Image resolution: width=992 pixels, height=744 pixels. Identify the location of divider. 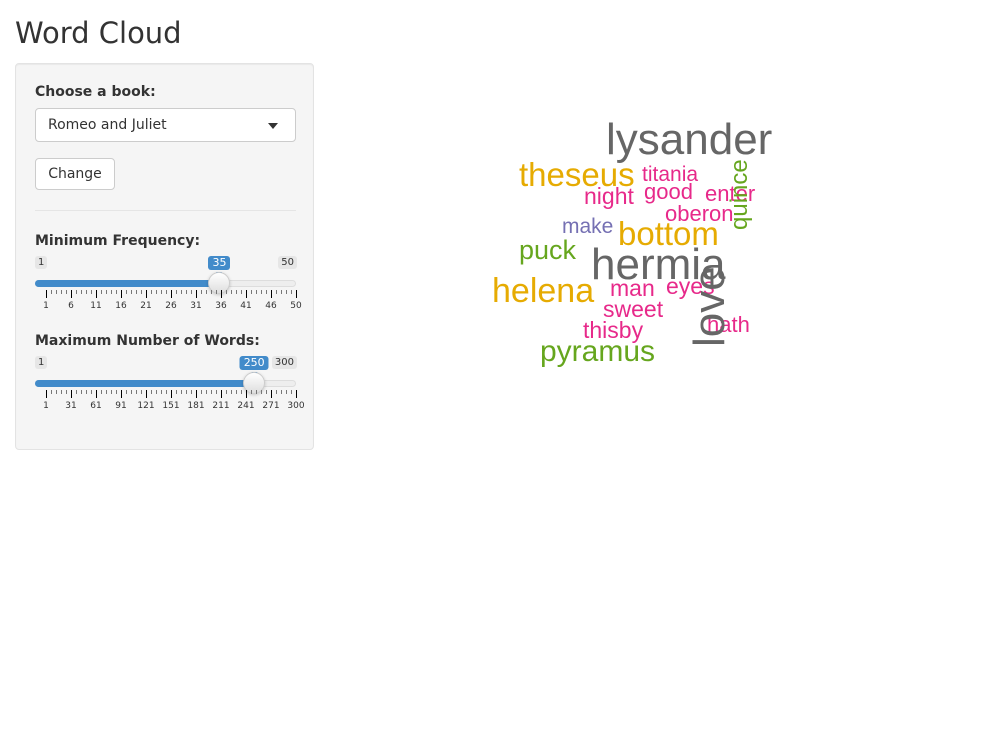
(165, 210).